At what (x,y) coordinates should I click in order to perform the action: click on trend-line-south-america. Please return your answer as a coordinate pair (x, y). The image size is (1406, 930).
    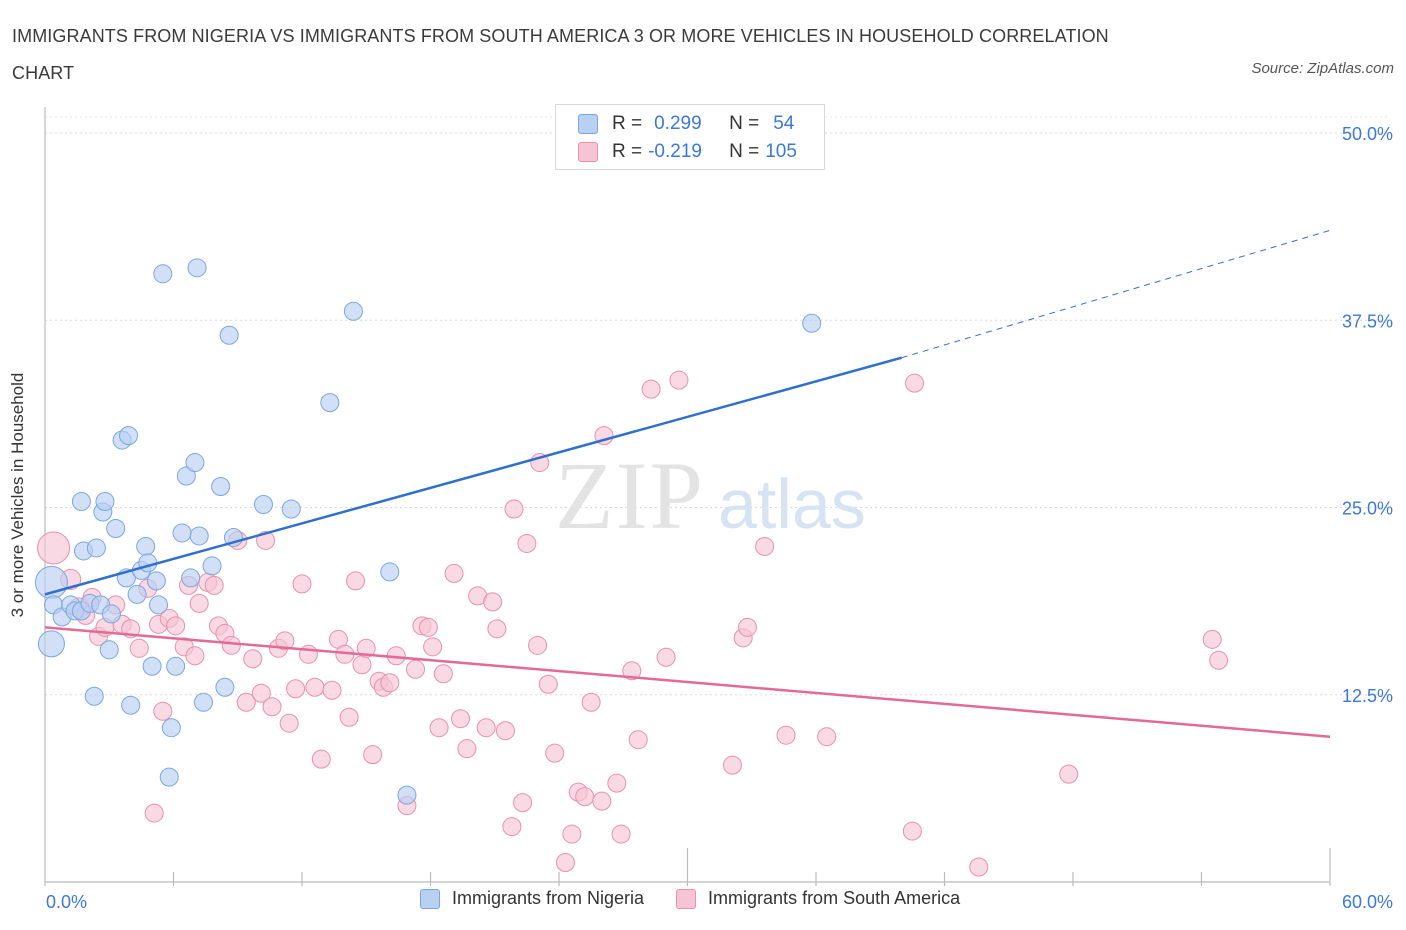
    Looking at the image, I should click on (687, 682).